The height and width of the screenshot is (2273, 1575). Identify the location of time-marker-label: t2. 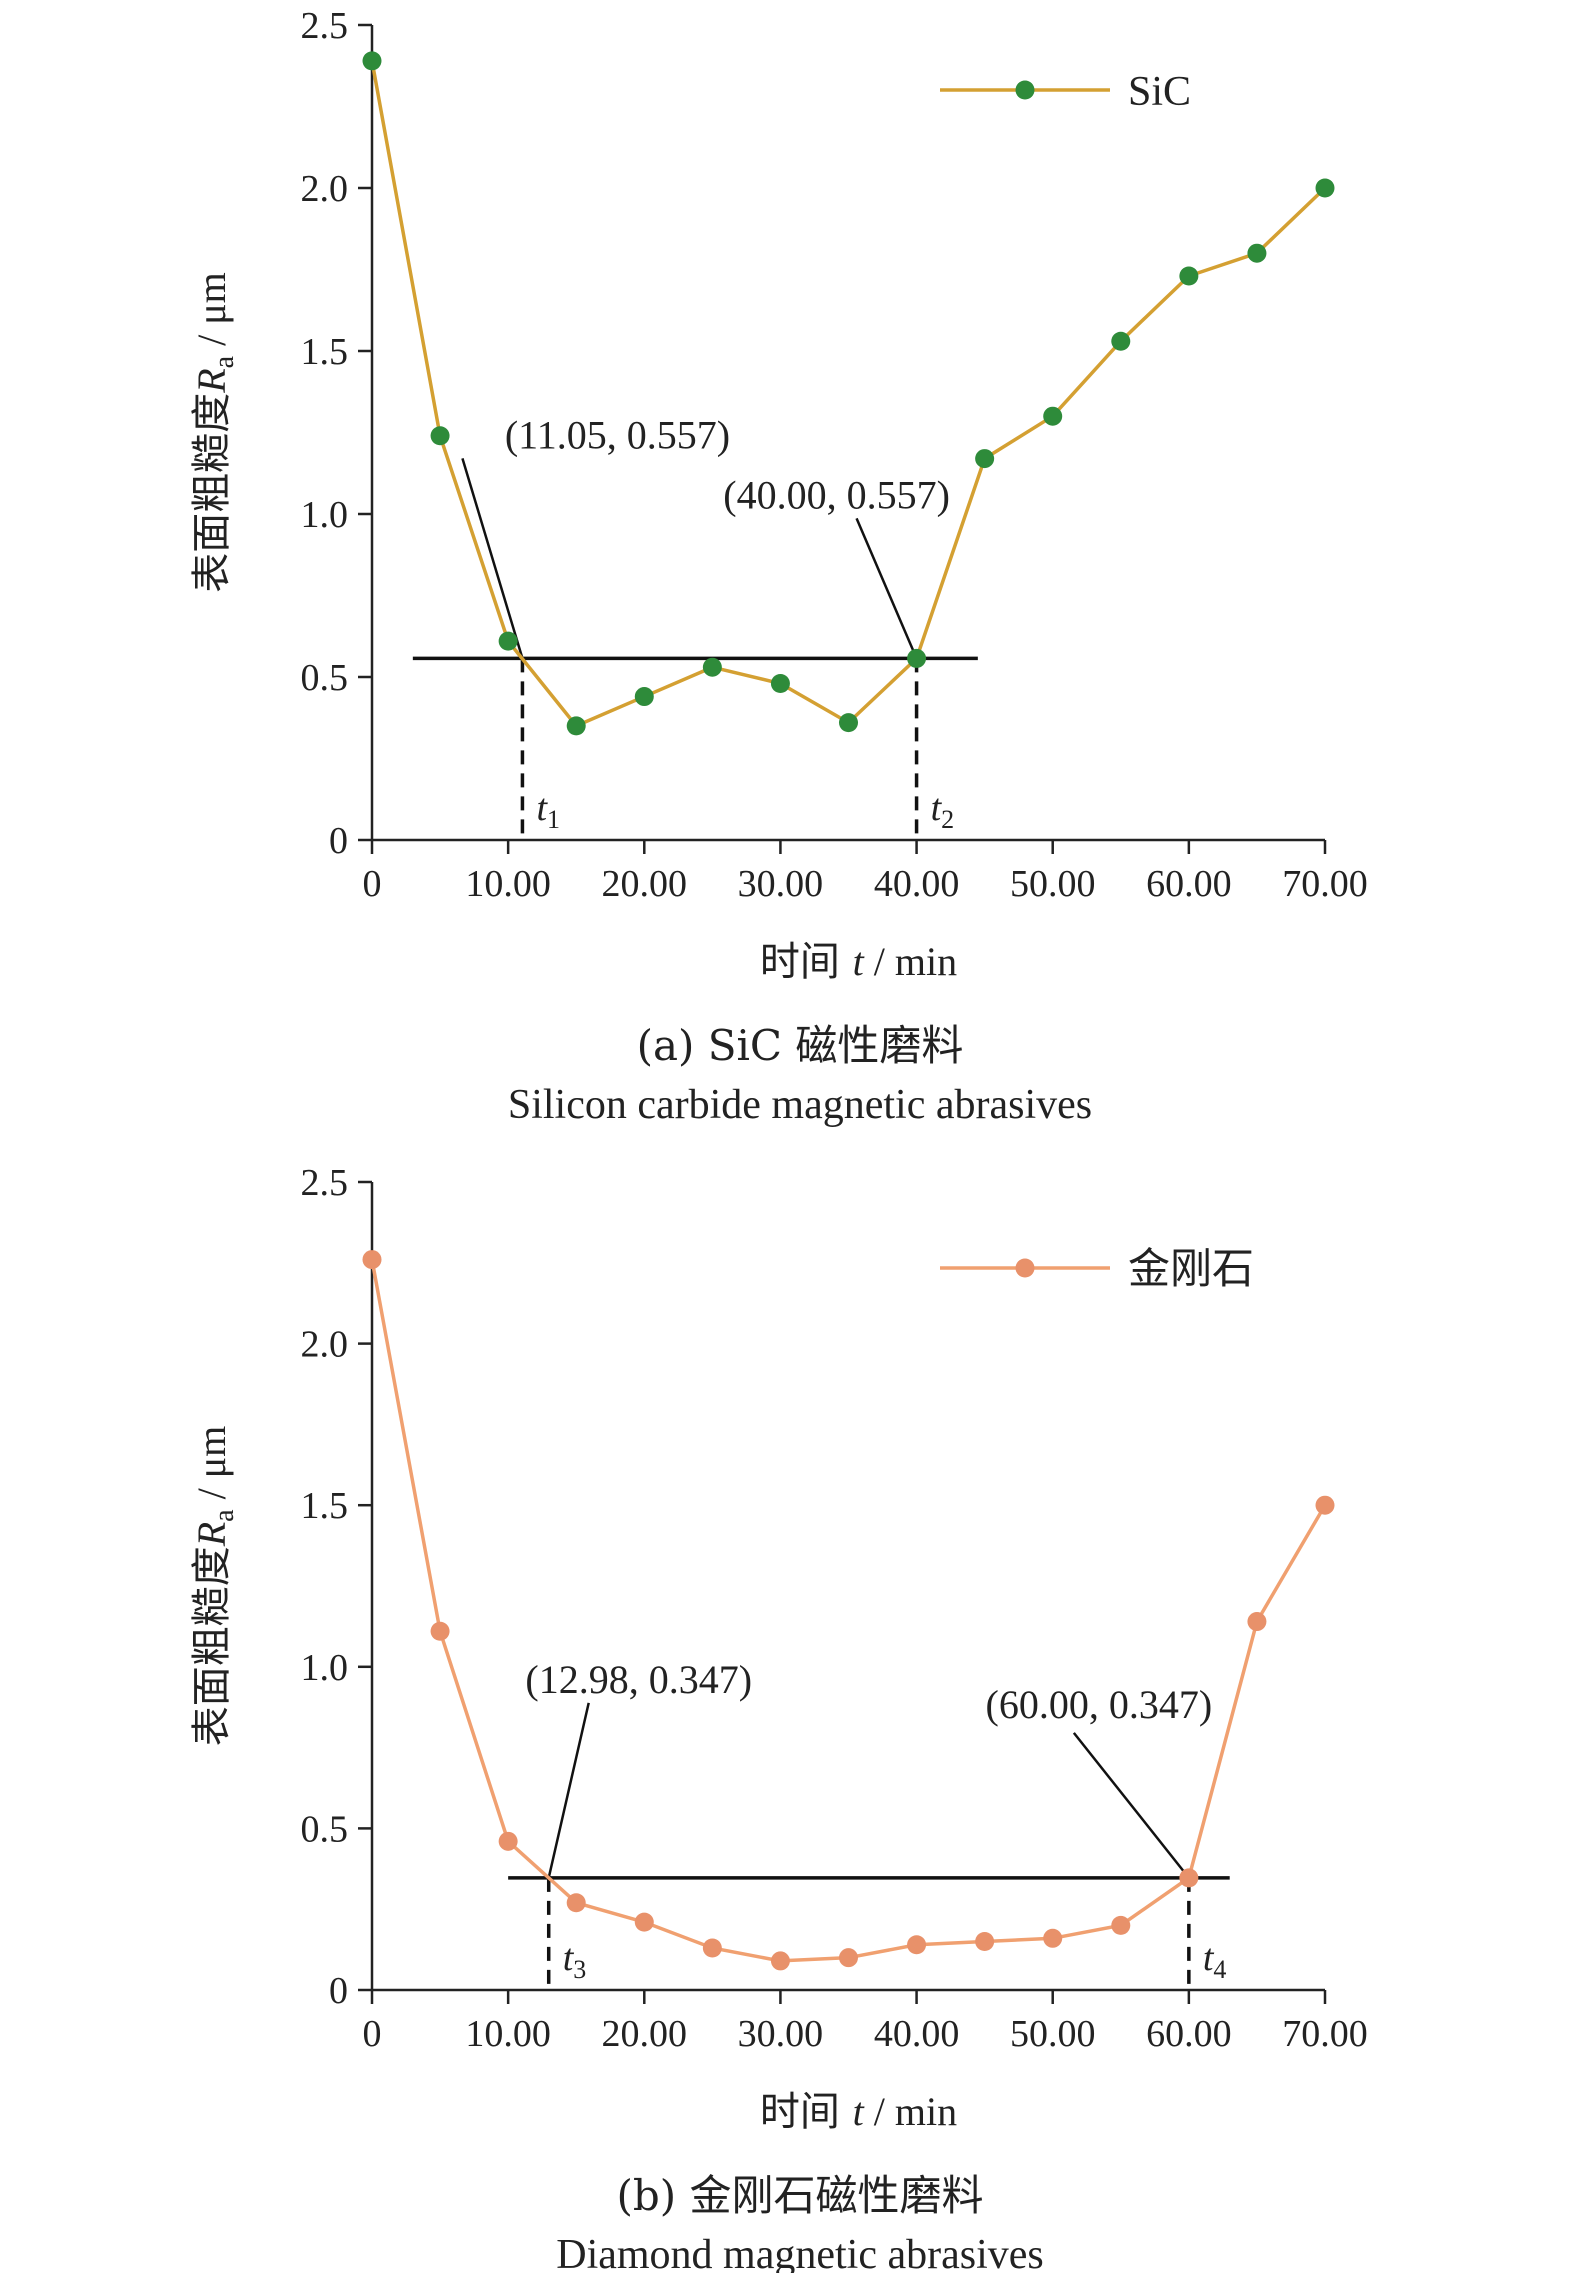
(943, 810).